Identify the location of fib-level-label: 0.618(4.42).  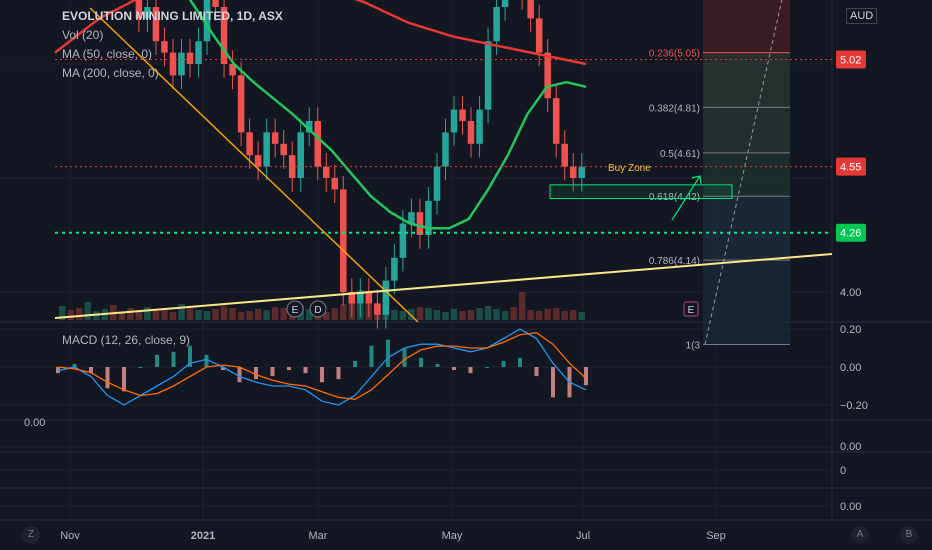
(674, 197).